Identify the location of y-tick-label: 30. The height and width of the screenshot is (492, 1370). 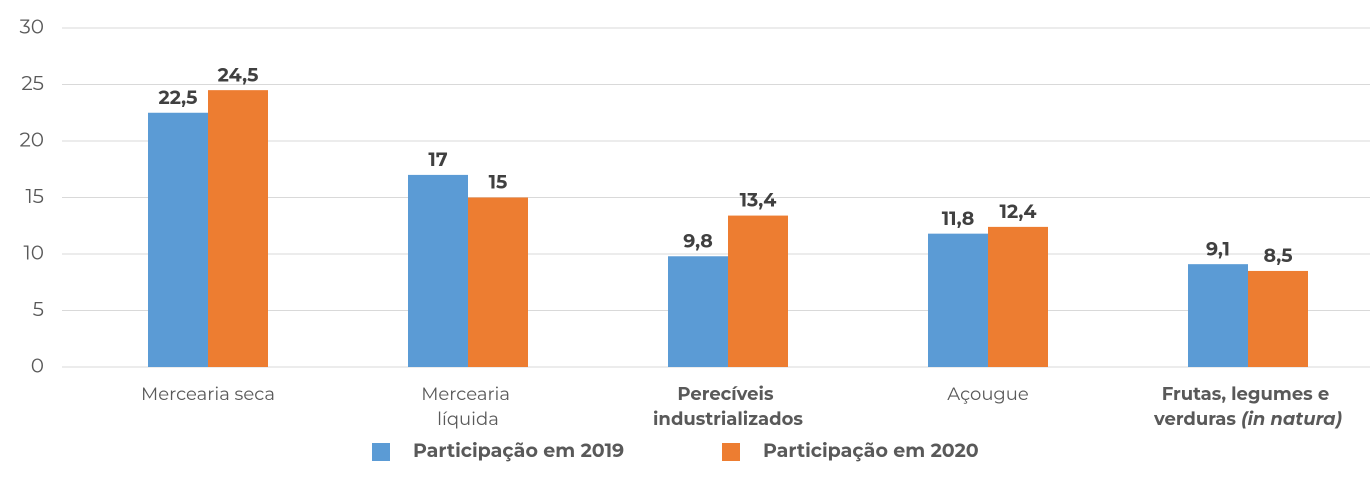
(31, 27).